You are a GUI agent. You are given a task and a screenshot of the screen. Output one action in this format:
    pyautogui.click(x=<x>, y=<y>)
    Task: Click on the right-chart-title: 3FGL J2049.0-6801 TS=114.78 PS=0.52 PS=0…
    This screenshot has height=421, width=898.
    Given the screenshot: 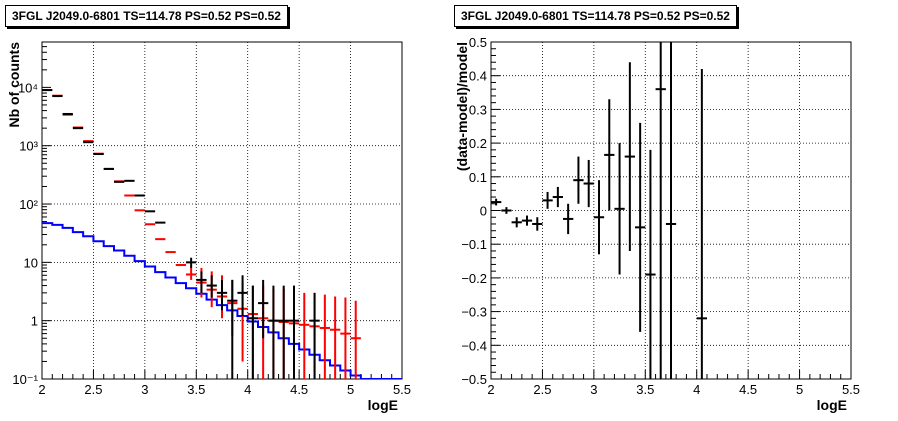 What is the action you would take?
    pyautogui.click(x=595, y=16)
    